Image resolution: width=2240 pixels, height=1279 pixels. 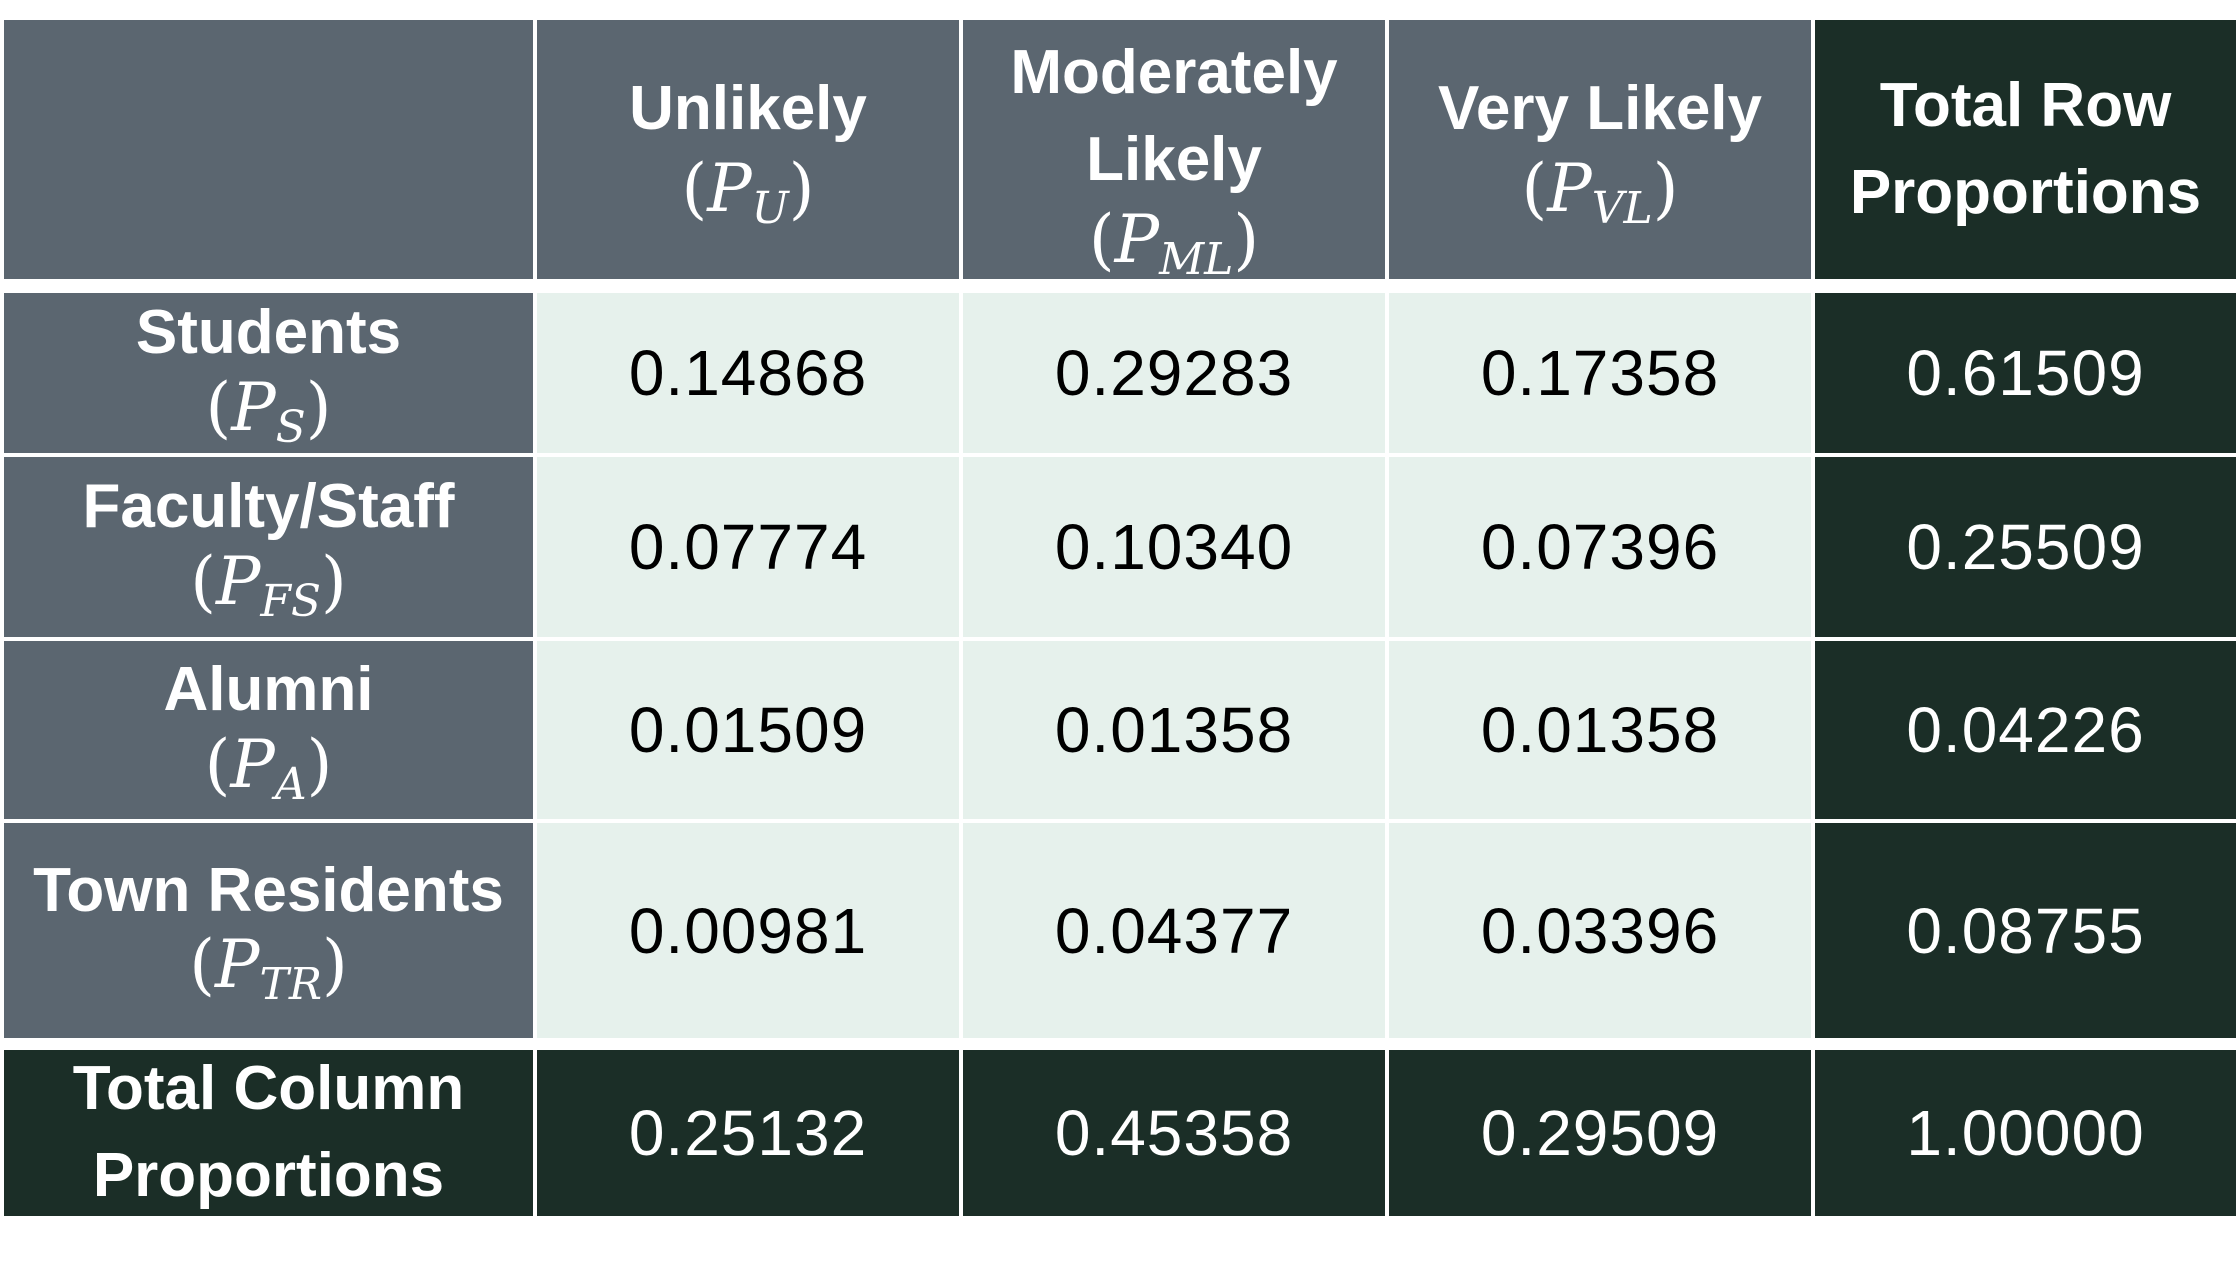 I want to click on row-header-label: Town Residents, so click(x=268, y=890).